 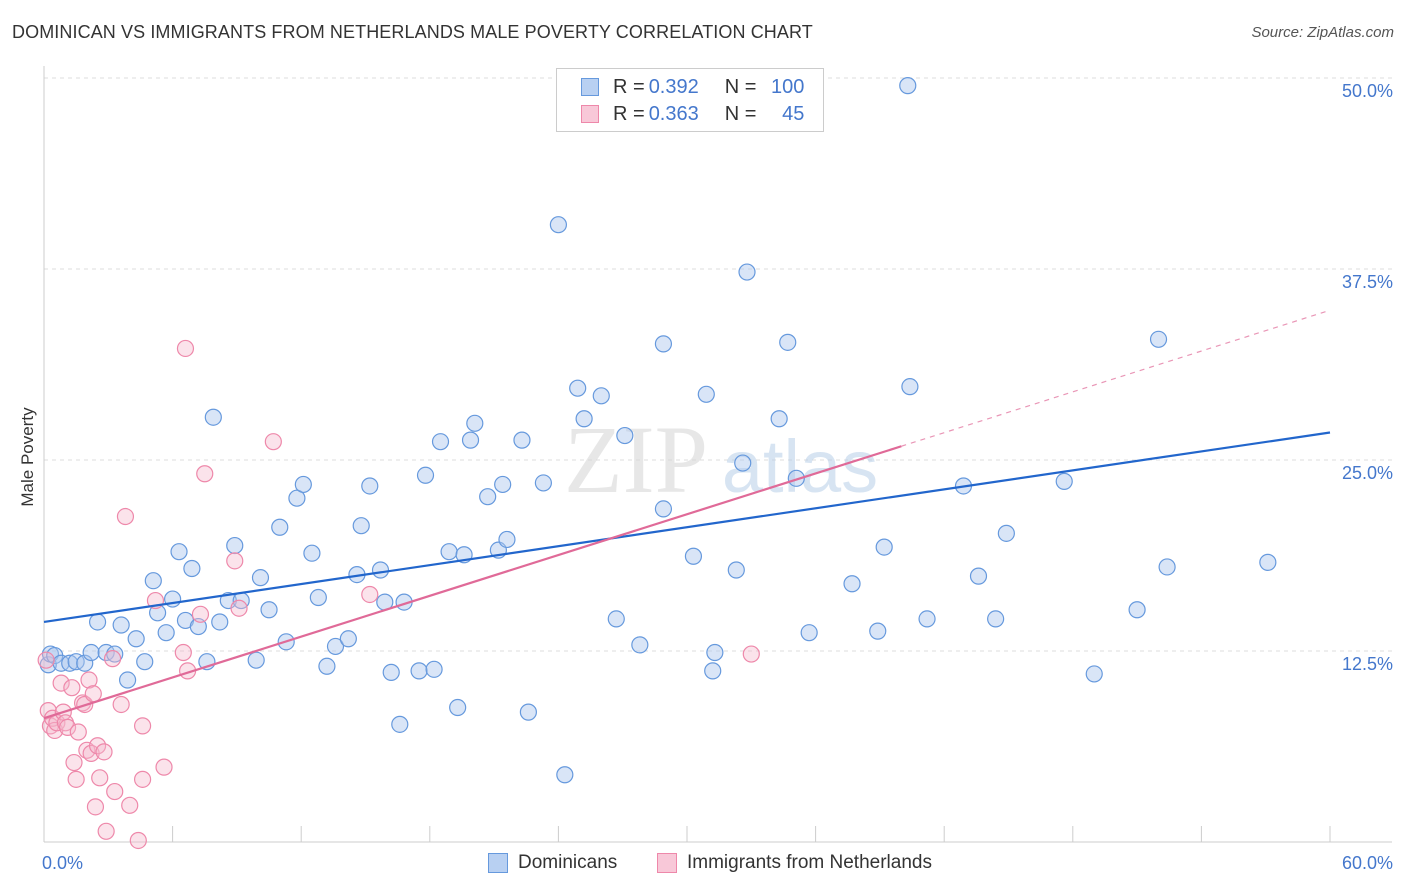 What do you see at coordinates (1367, 473) in the screenshot?
I see `y-tick-label: 25.0%` at bounding box center [1367, 473].